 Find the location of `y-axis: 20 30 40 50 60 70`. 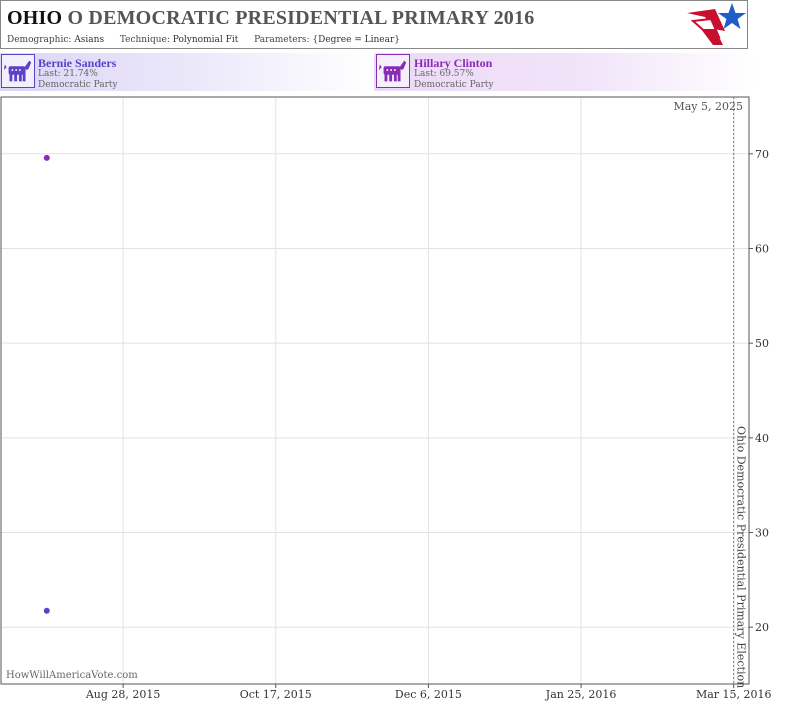

y-axis: 20 30 40 50 60 70 is located at coordinates (759, 391).